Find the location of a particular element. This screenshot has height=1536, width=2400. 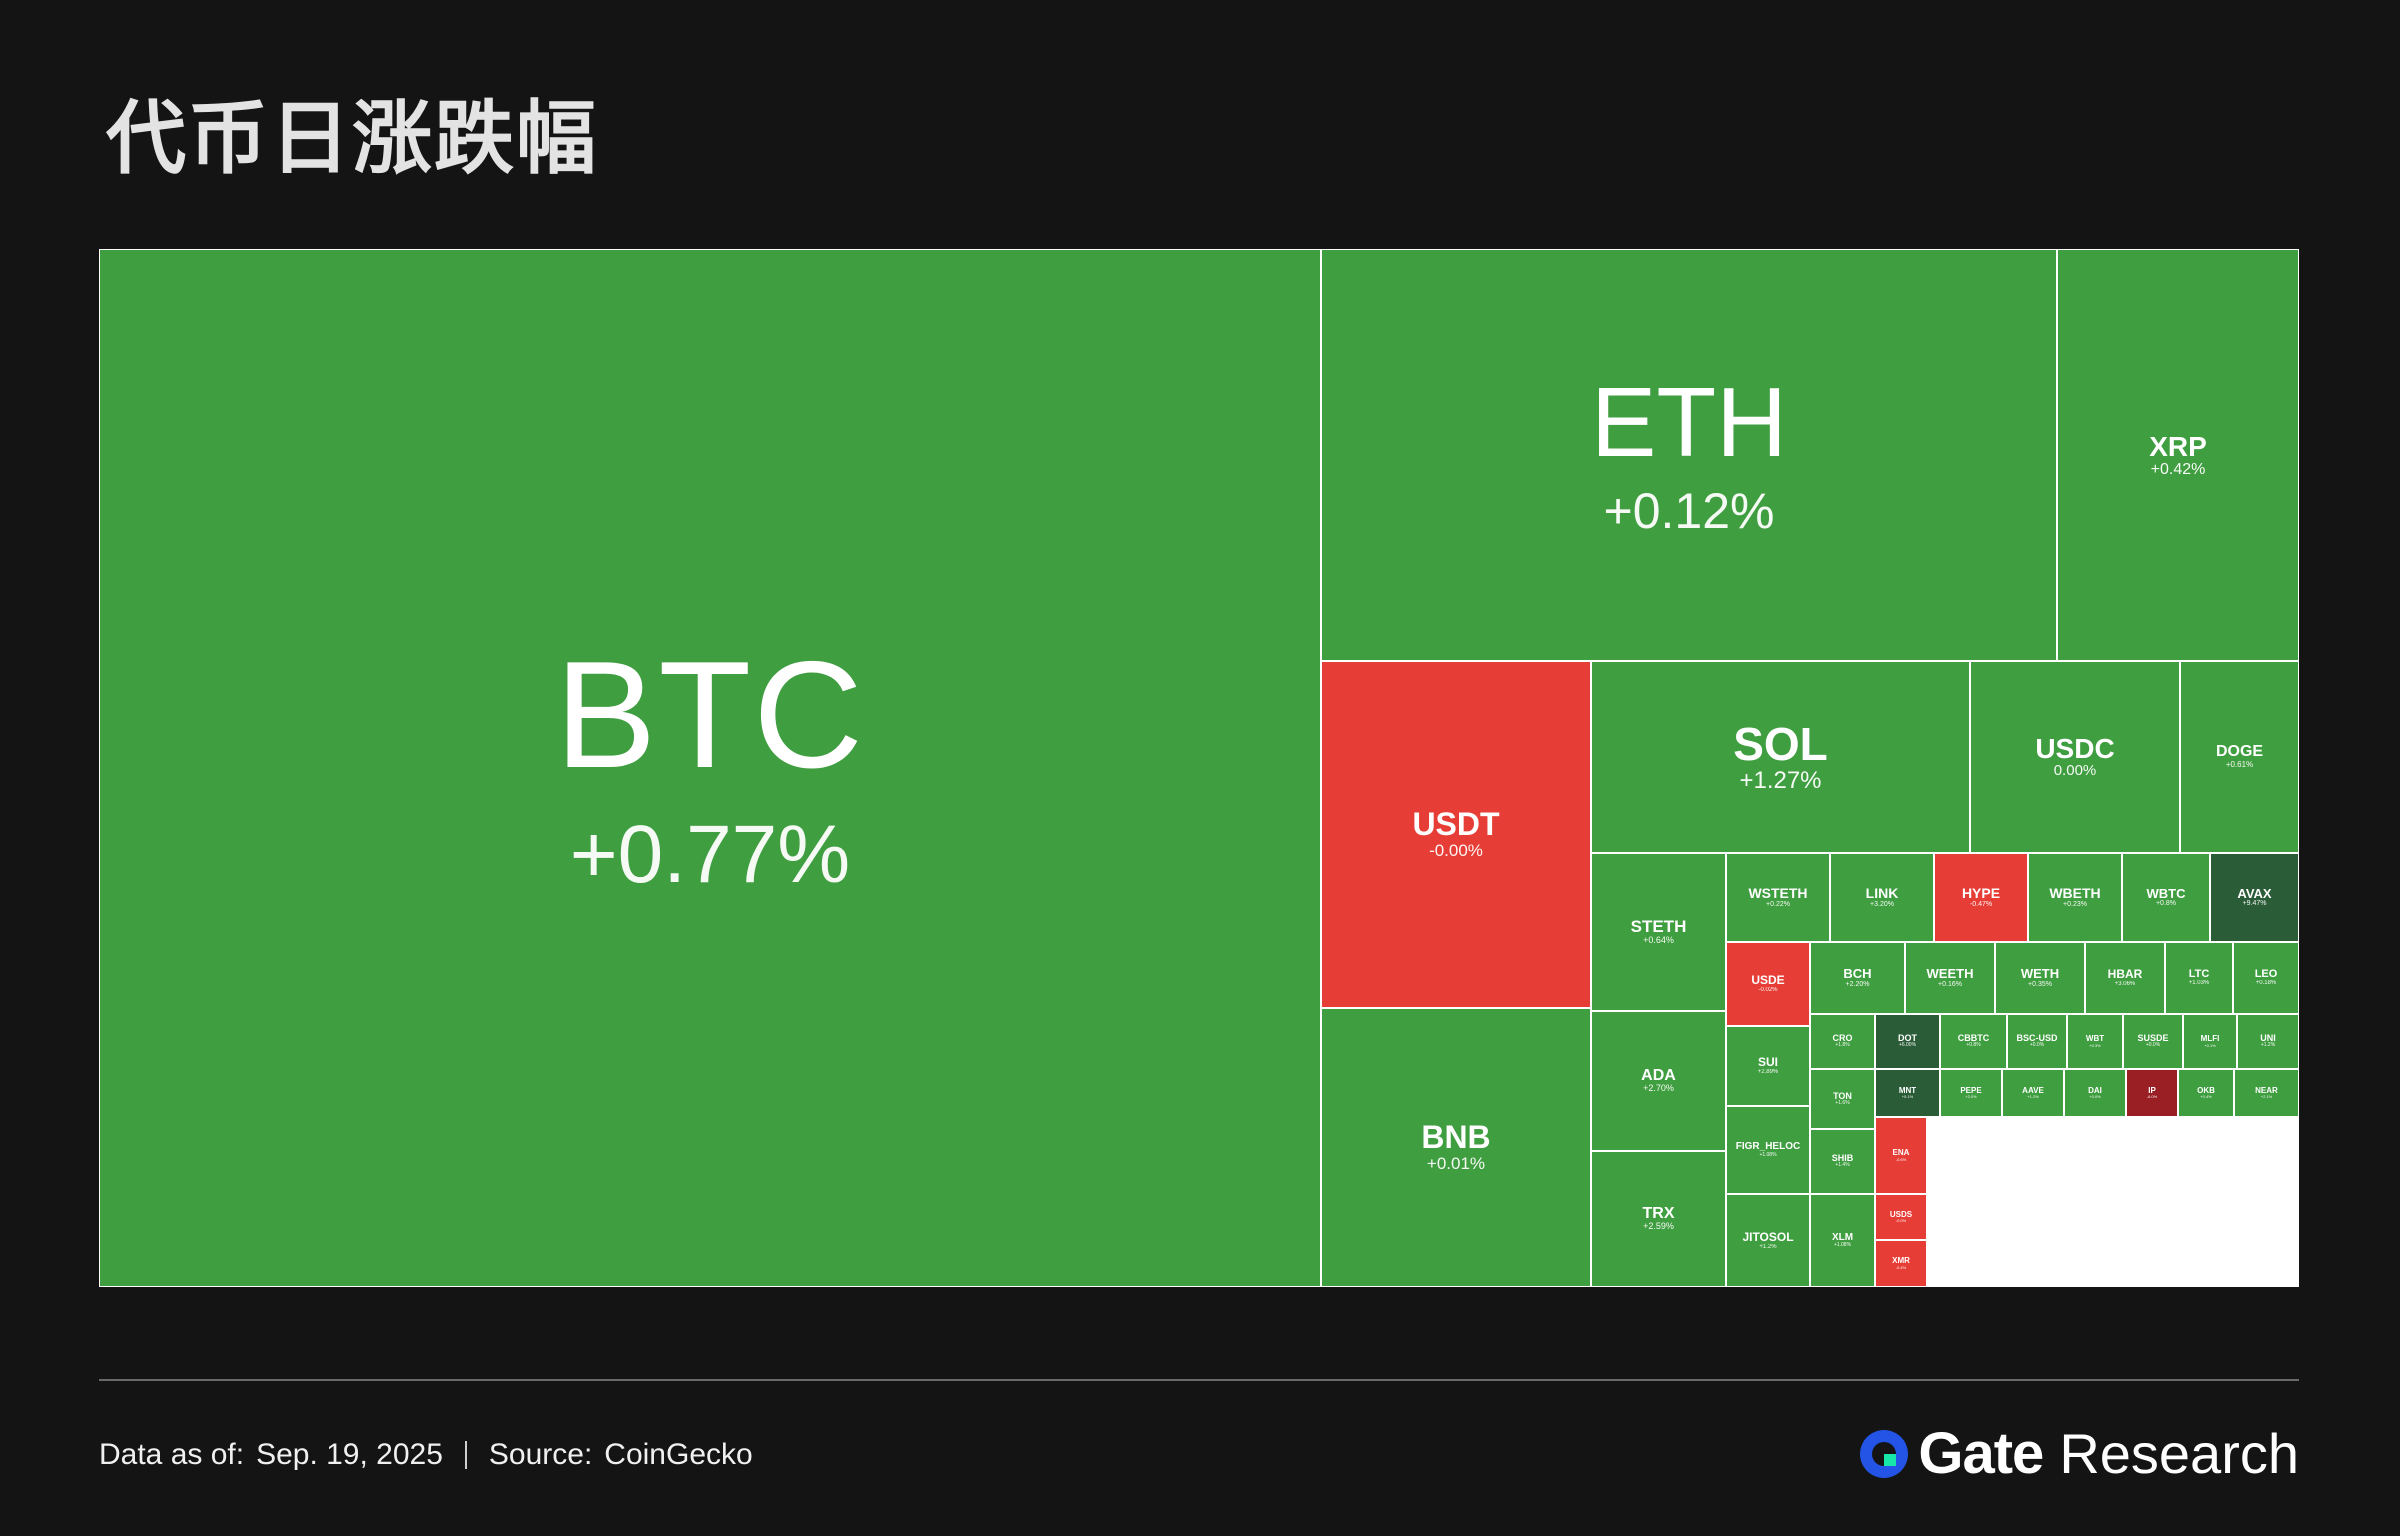

tile-change: +0.8% is located at coordinates (2166, 904).